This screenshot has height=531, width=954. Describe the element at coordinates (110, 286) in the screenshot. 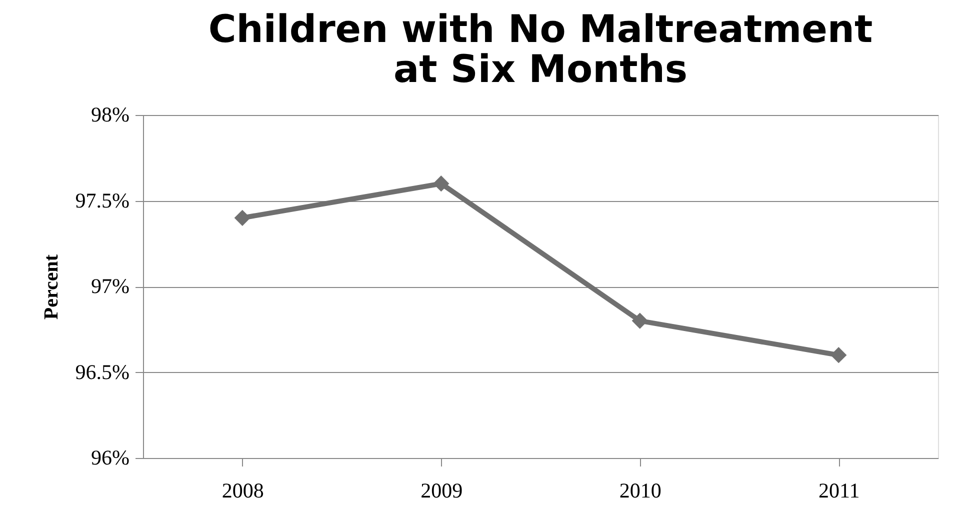

I see `y-tick-label: 97%` at that location.